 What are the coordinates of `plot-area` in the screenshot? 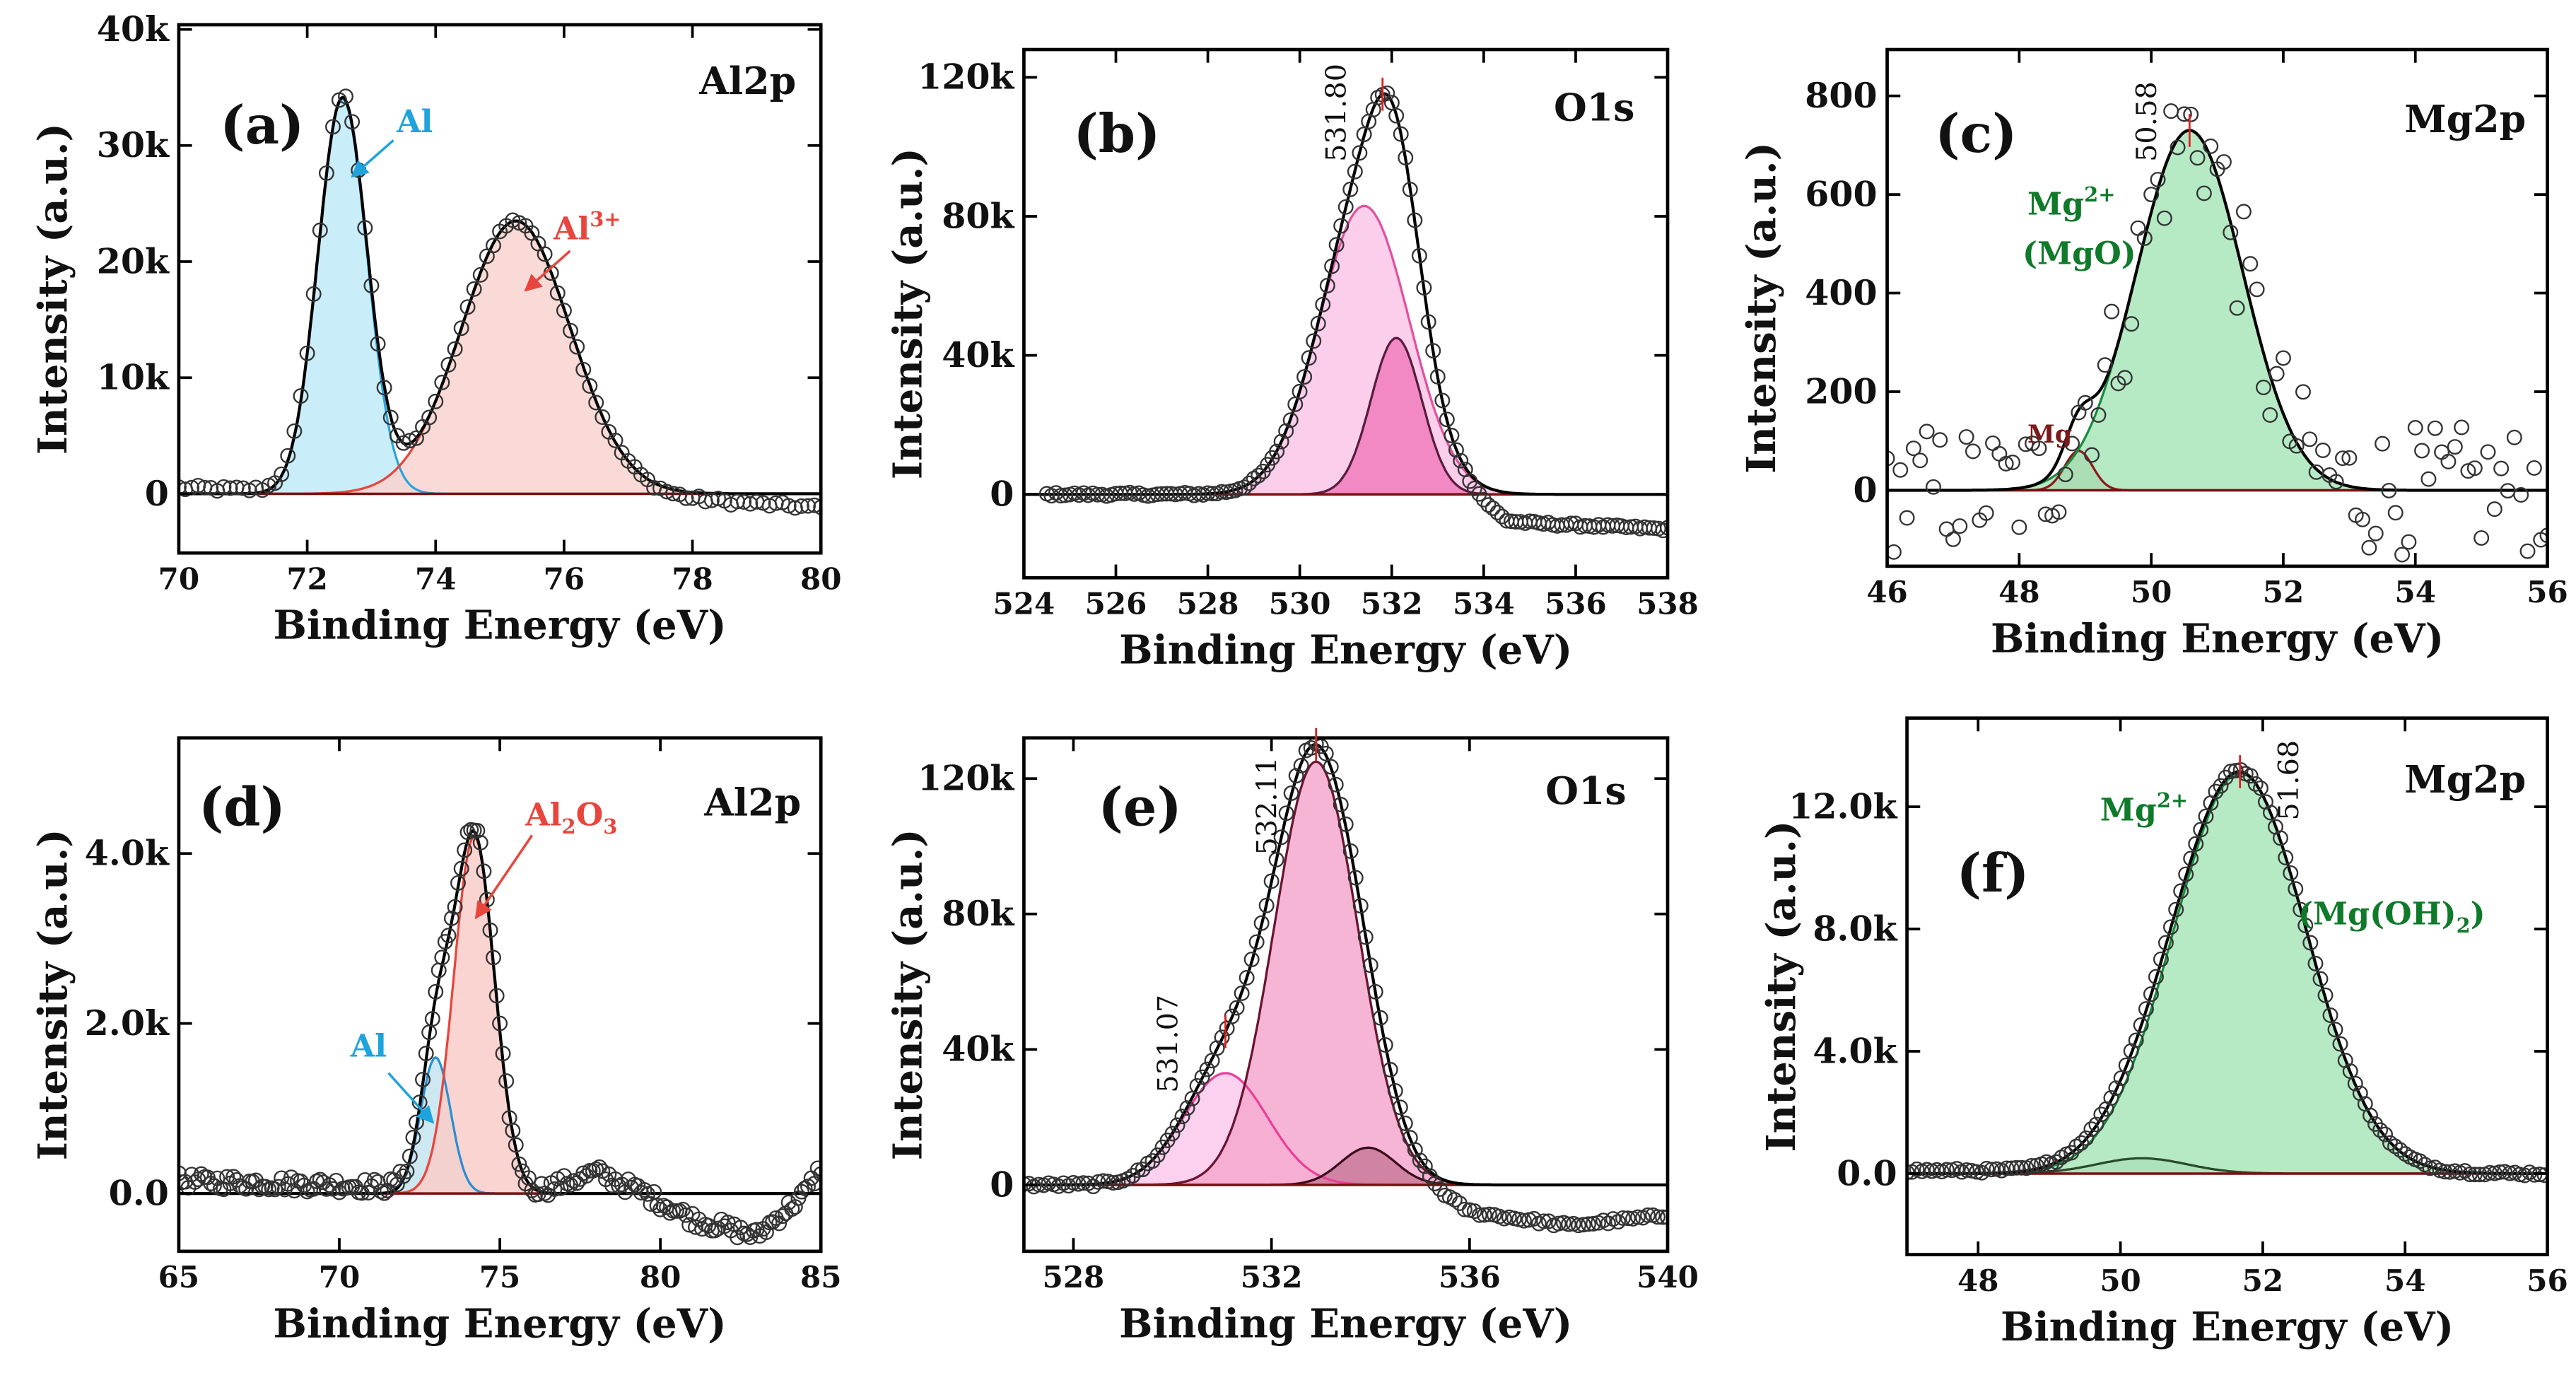 It's located at (1346, 985).